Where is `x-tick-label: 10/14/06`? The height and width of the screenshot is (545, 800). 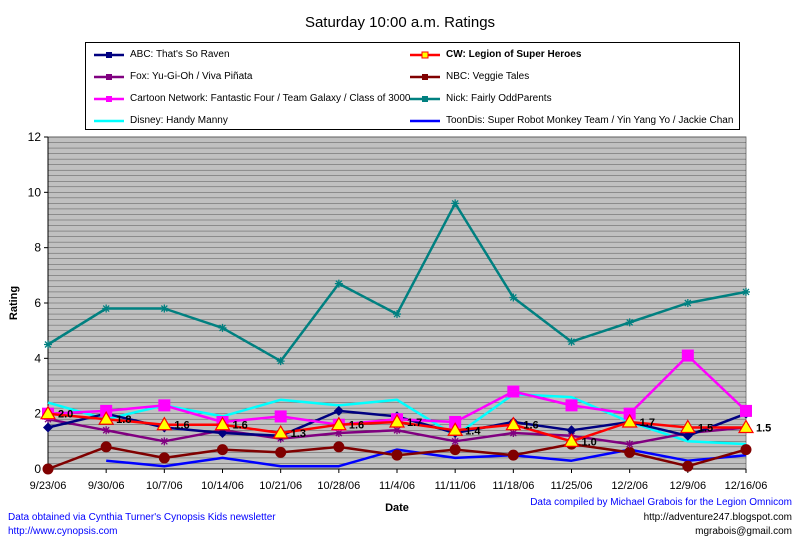 x-tick-label: 10/14/06 is located at coordinates (222, 486).